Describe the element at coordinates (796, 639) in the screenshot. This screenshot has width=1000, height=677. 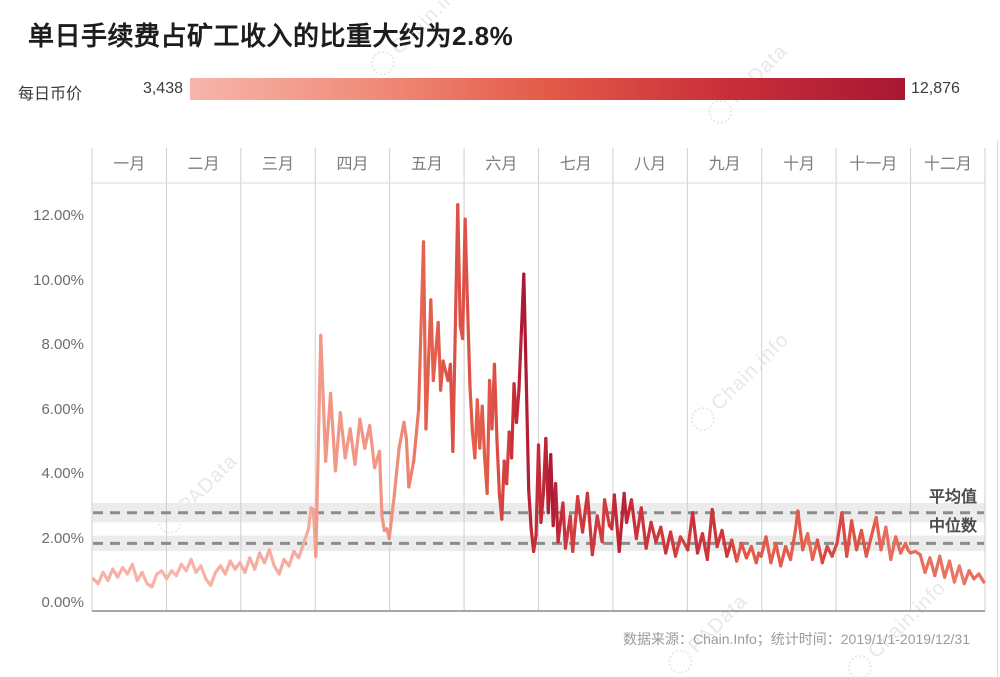
I see `source-note: 数据来源：Chain.Info；统计时间：2019/1/1-2019/12/31` at that location.